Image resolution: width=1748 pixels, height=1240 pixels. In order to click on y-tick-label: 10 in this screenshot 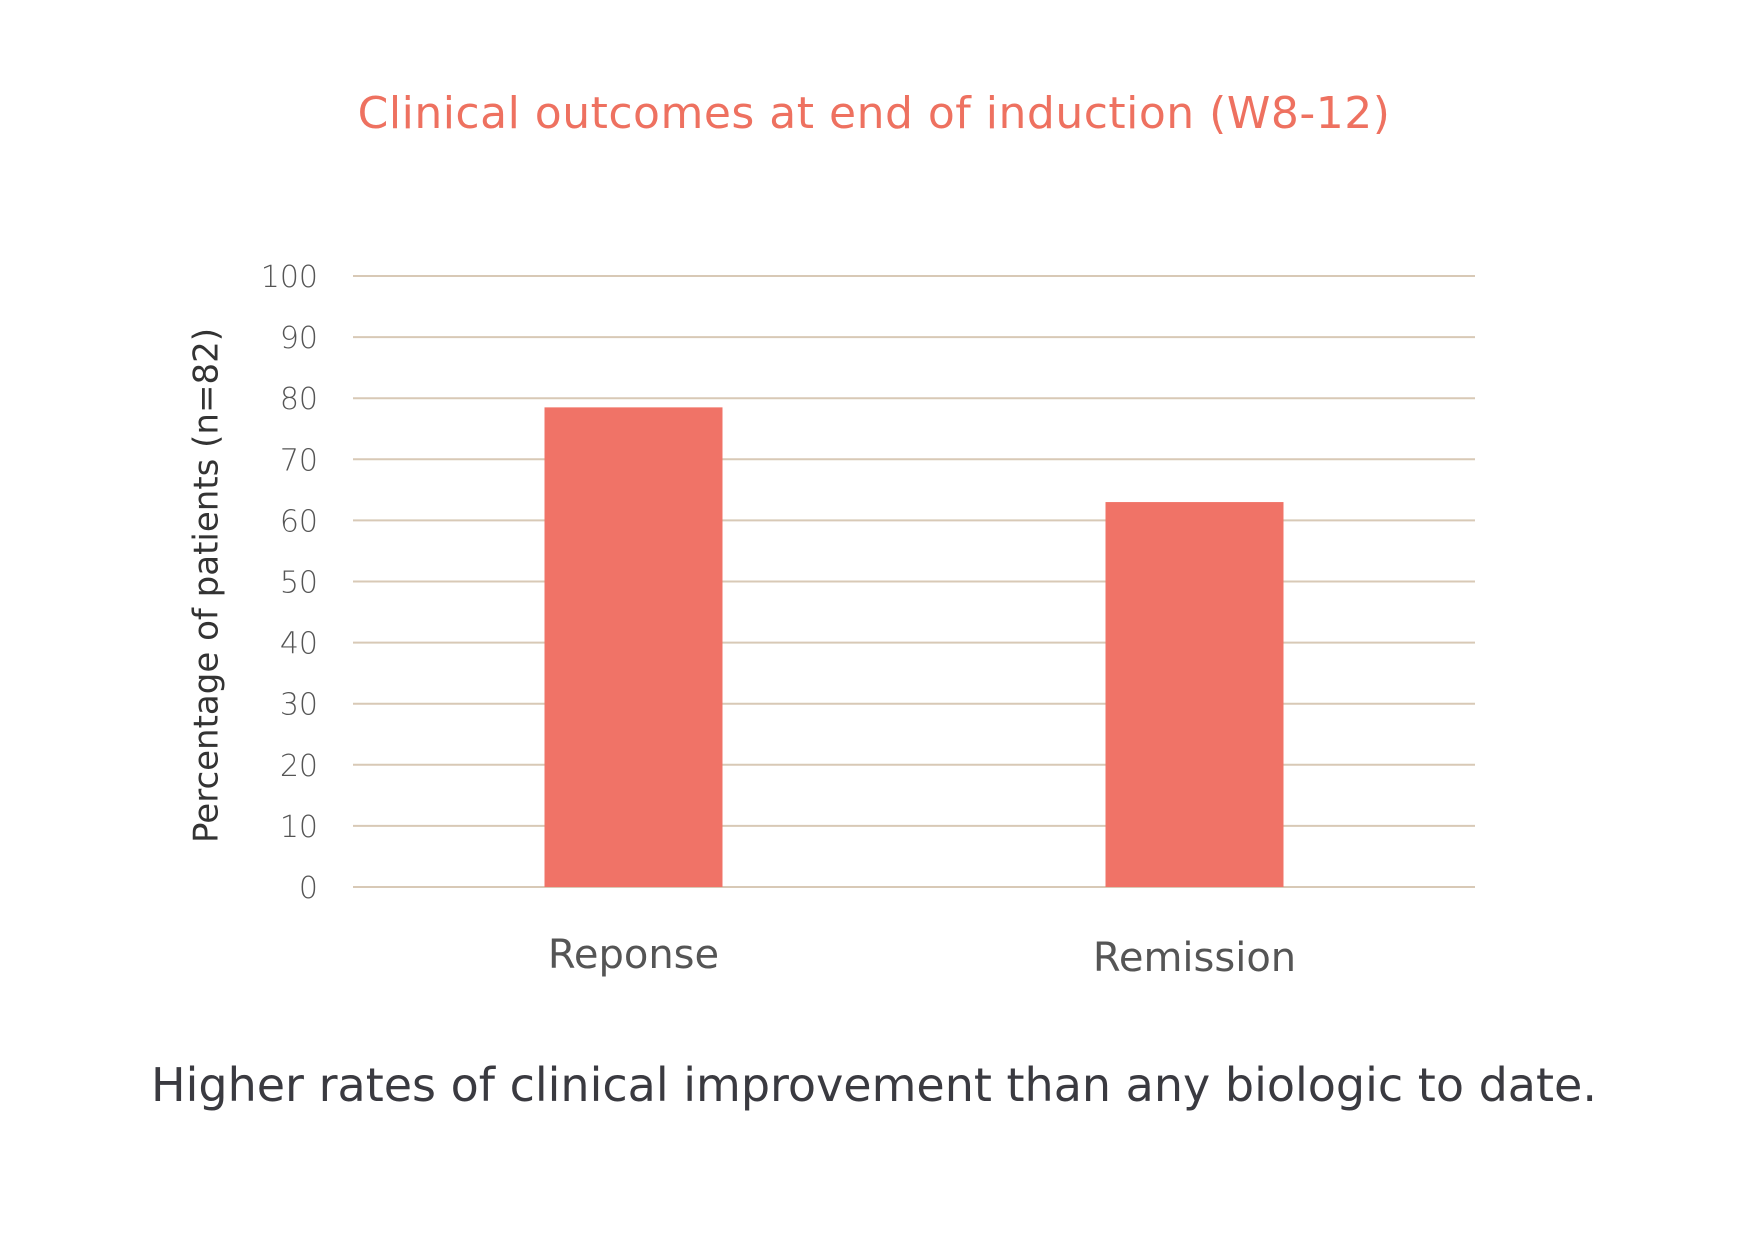, I will do `click(299, 827)`.